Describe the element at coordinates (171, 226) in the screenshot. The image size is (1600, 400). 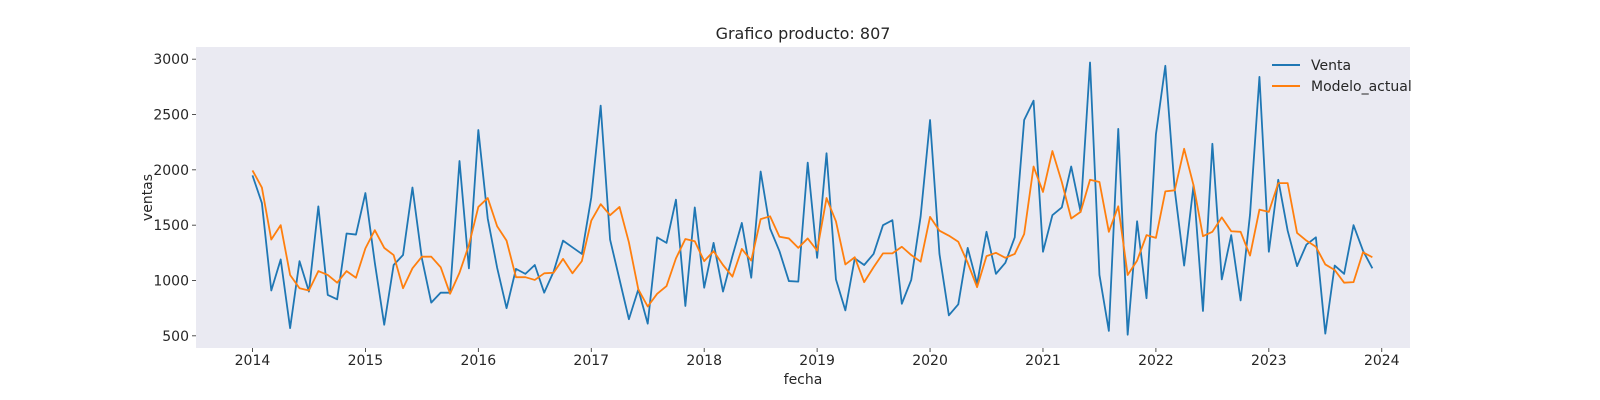
I see `y-tick-label: 1500` at that location.